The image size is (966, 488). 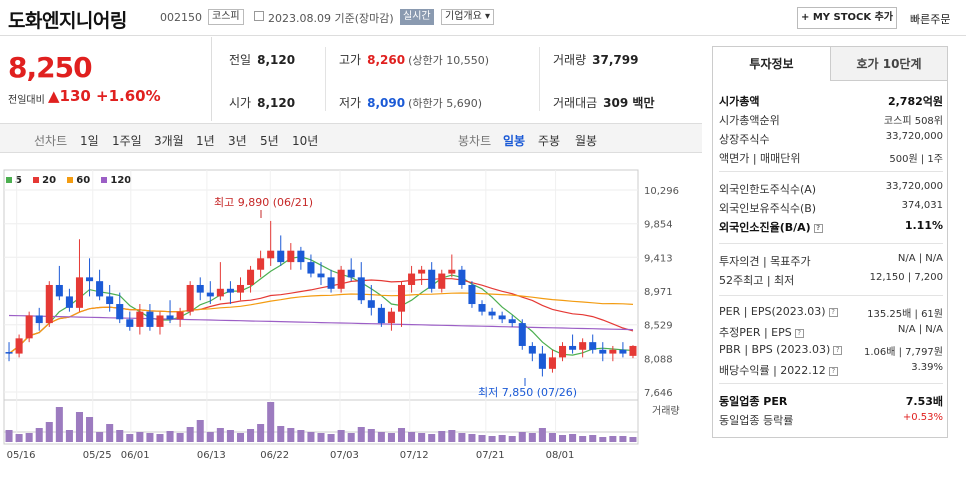 I want to click on company-info-button: 기업개요 ▾, so click(x=467, y=17).